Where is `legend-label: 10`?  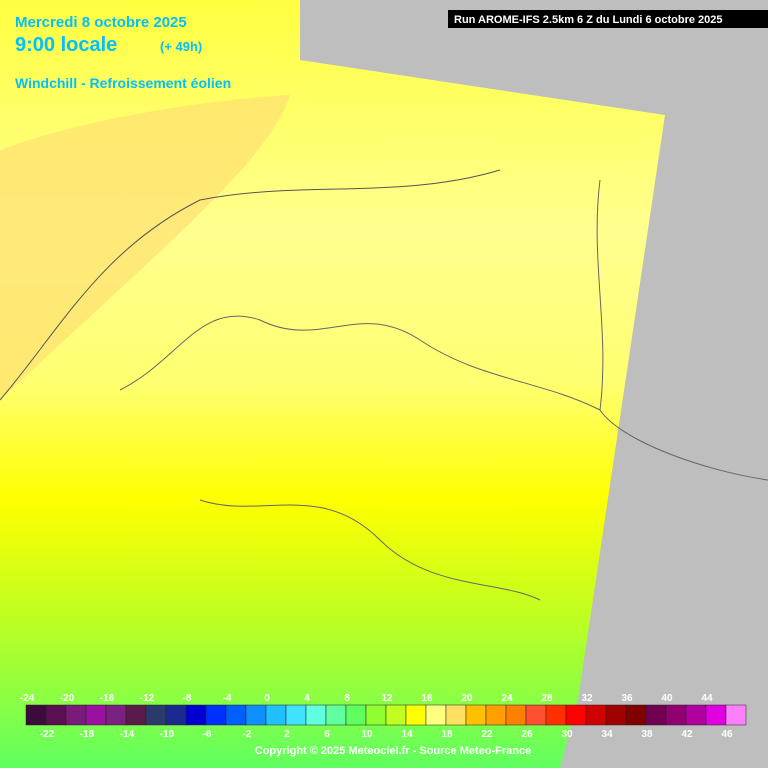
legend-label: 10 is located at coordinates (367, 734).